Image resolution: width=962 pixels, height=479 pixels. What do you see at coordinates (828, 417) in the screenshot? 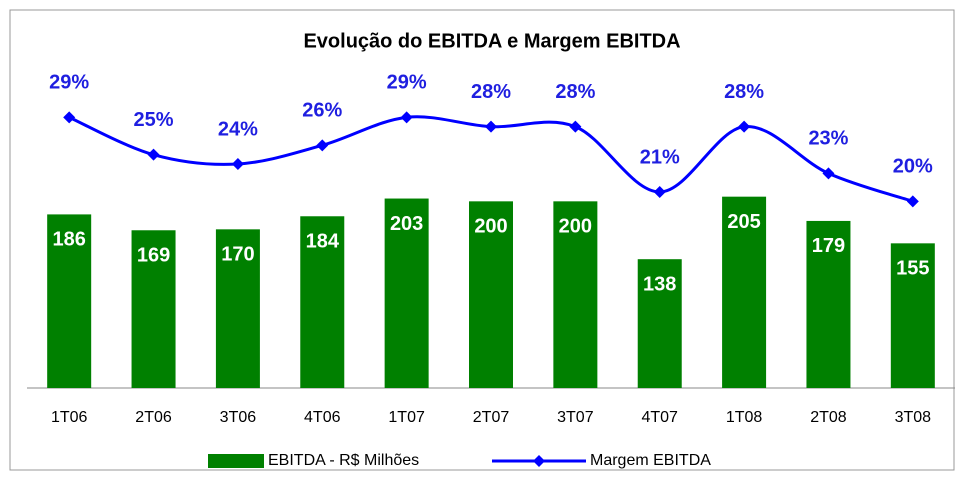
I see `x-tick-label: 2T08` at bounding box center [828, 417].